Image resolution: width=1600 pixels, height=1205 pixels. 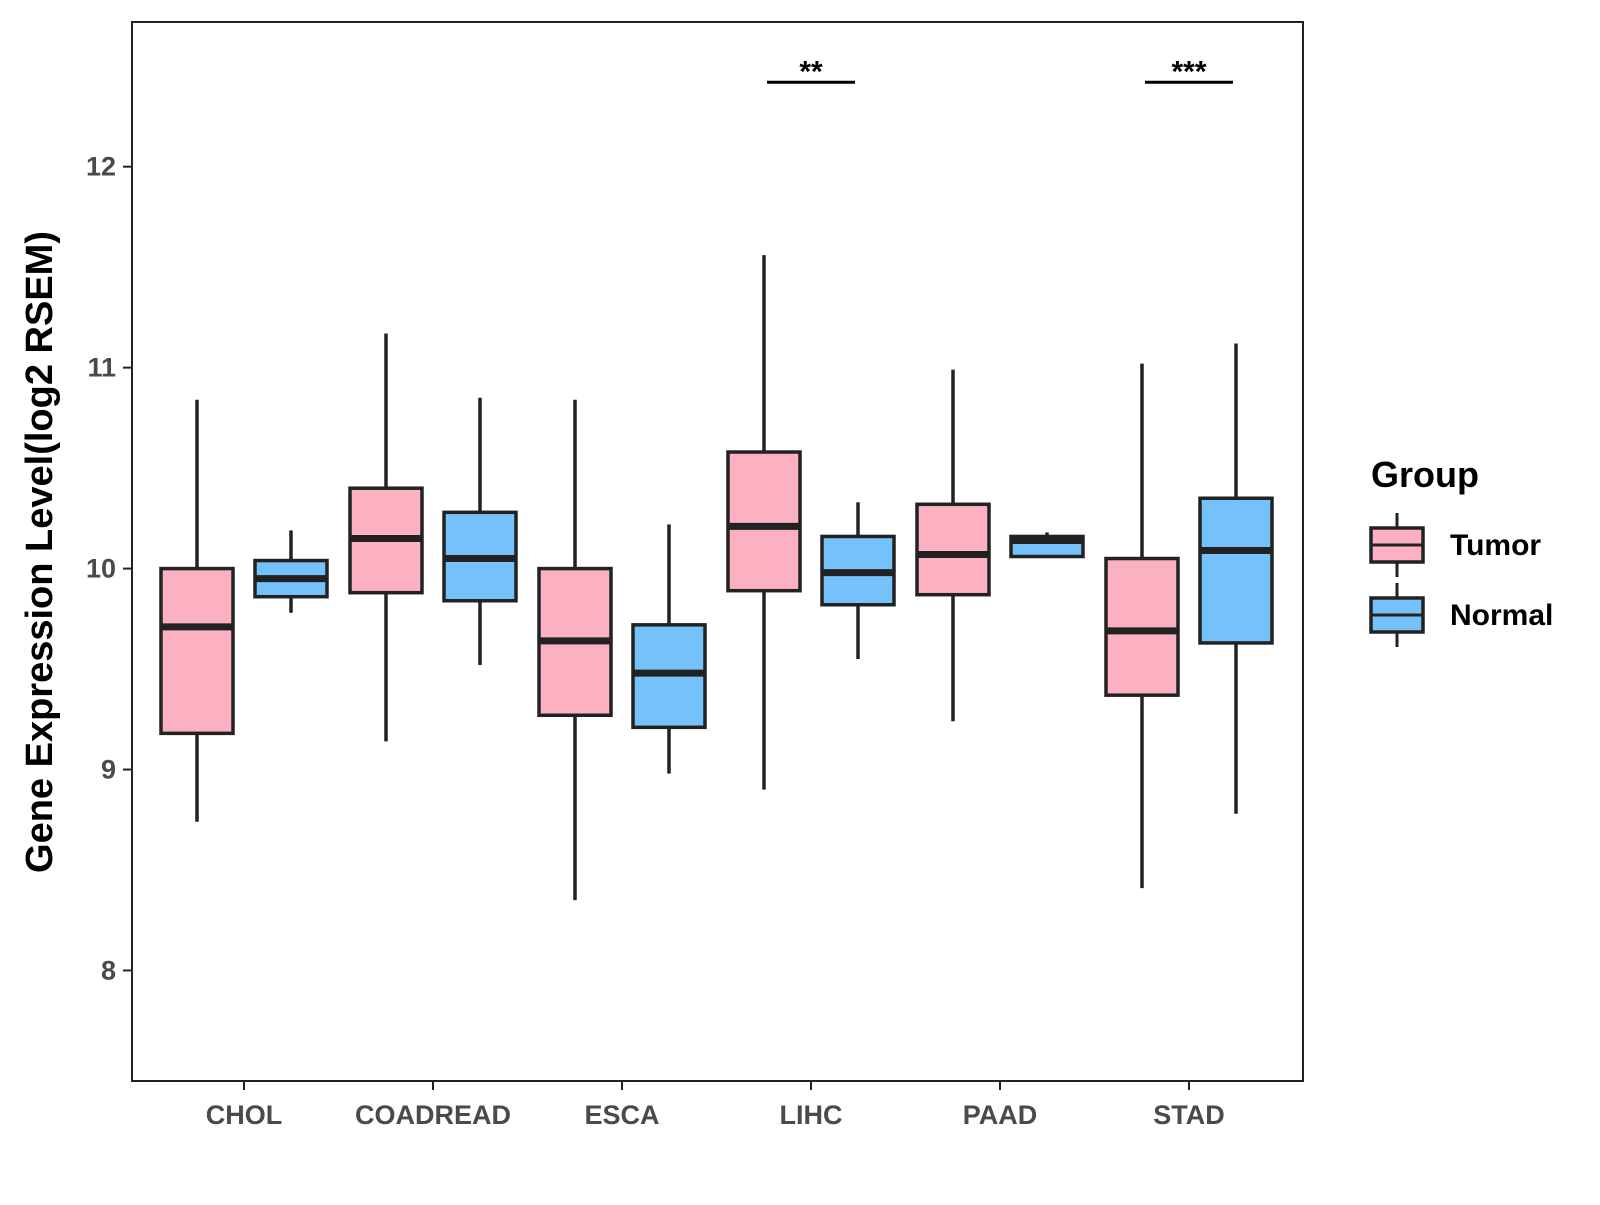 What do you see at coordinates (621, 1115) in the screenshot?
I see `x-tick-label: ESCA` at bounding box center [621, 1115].